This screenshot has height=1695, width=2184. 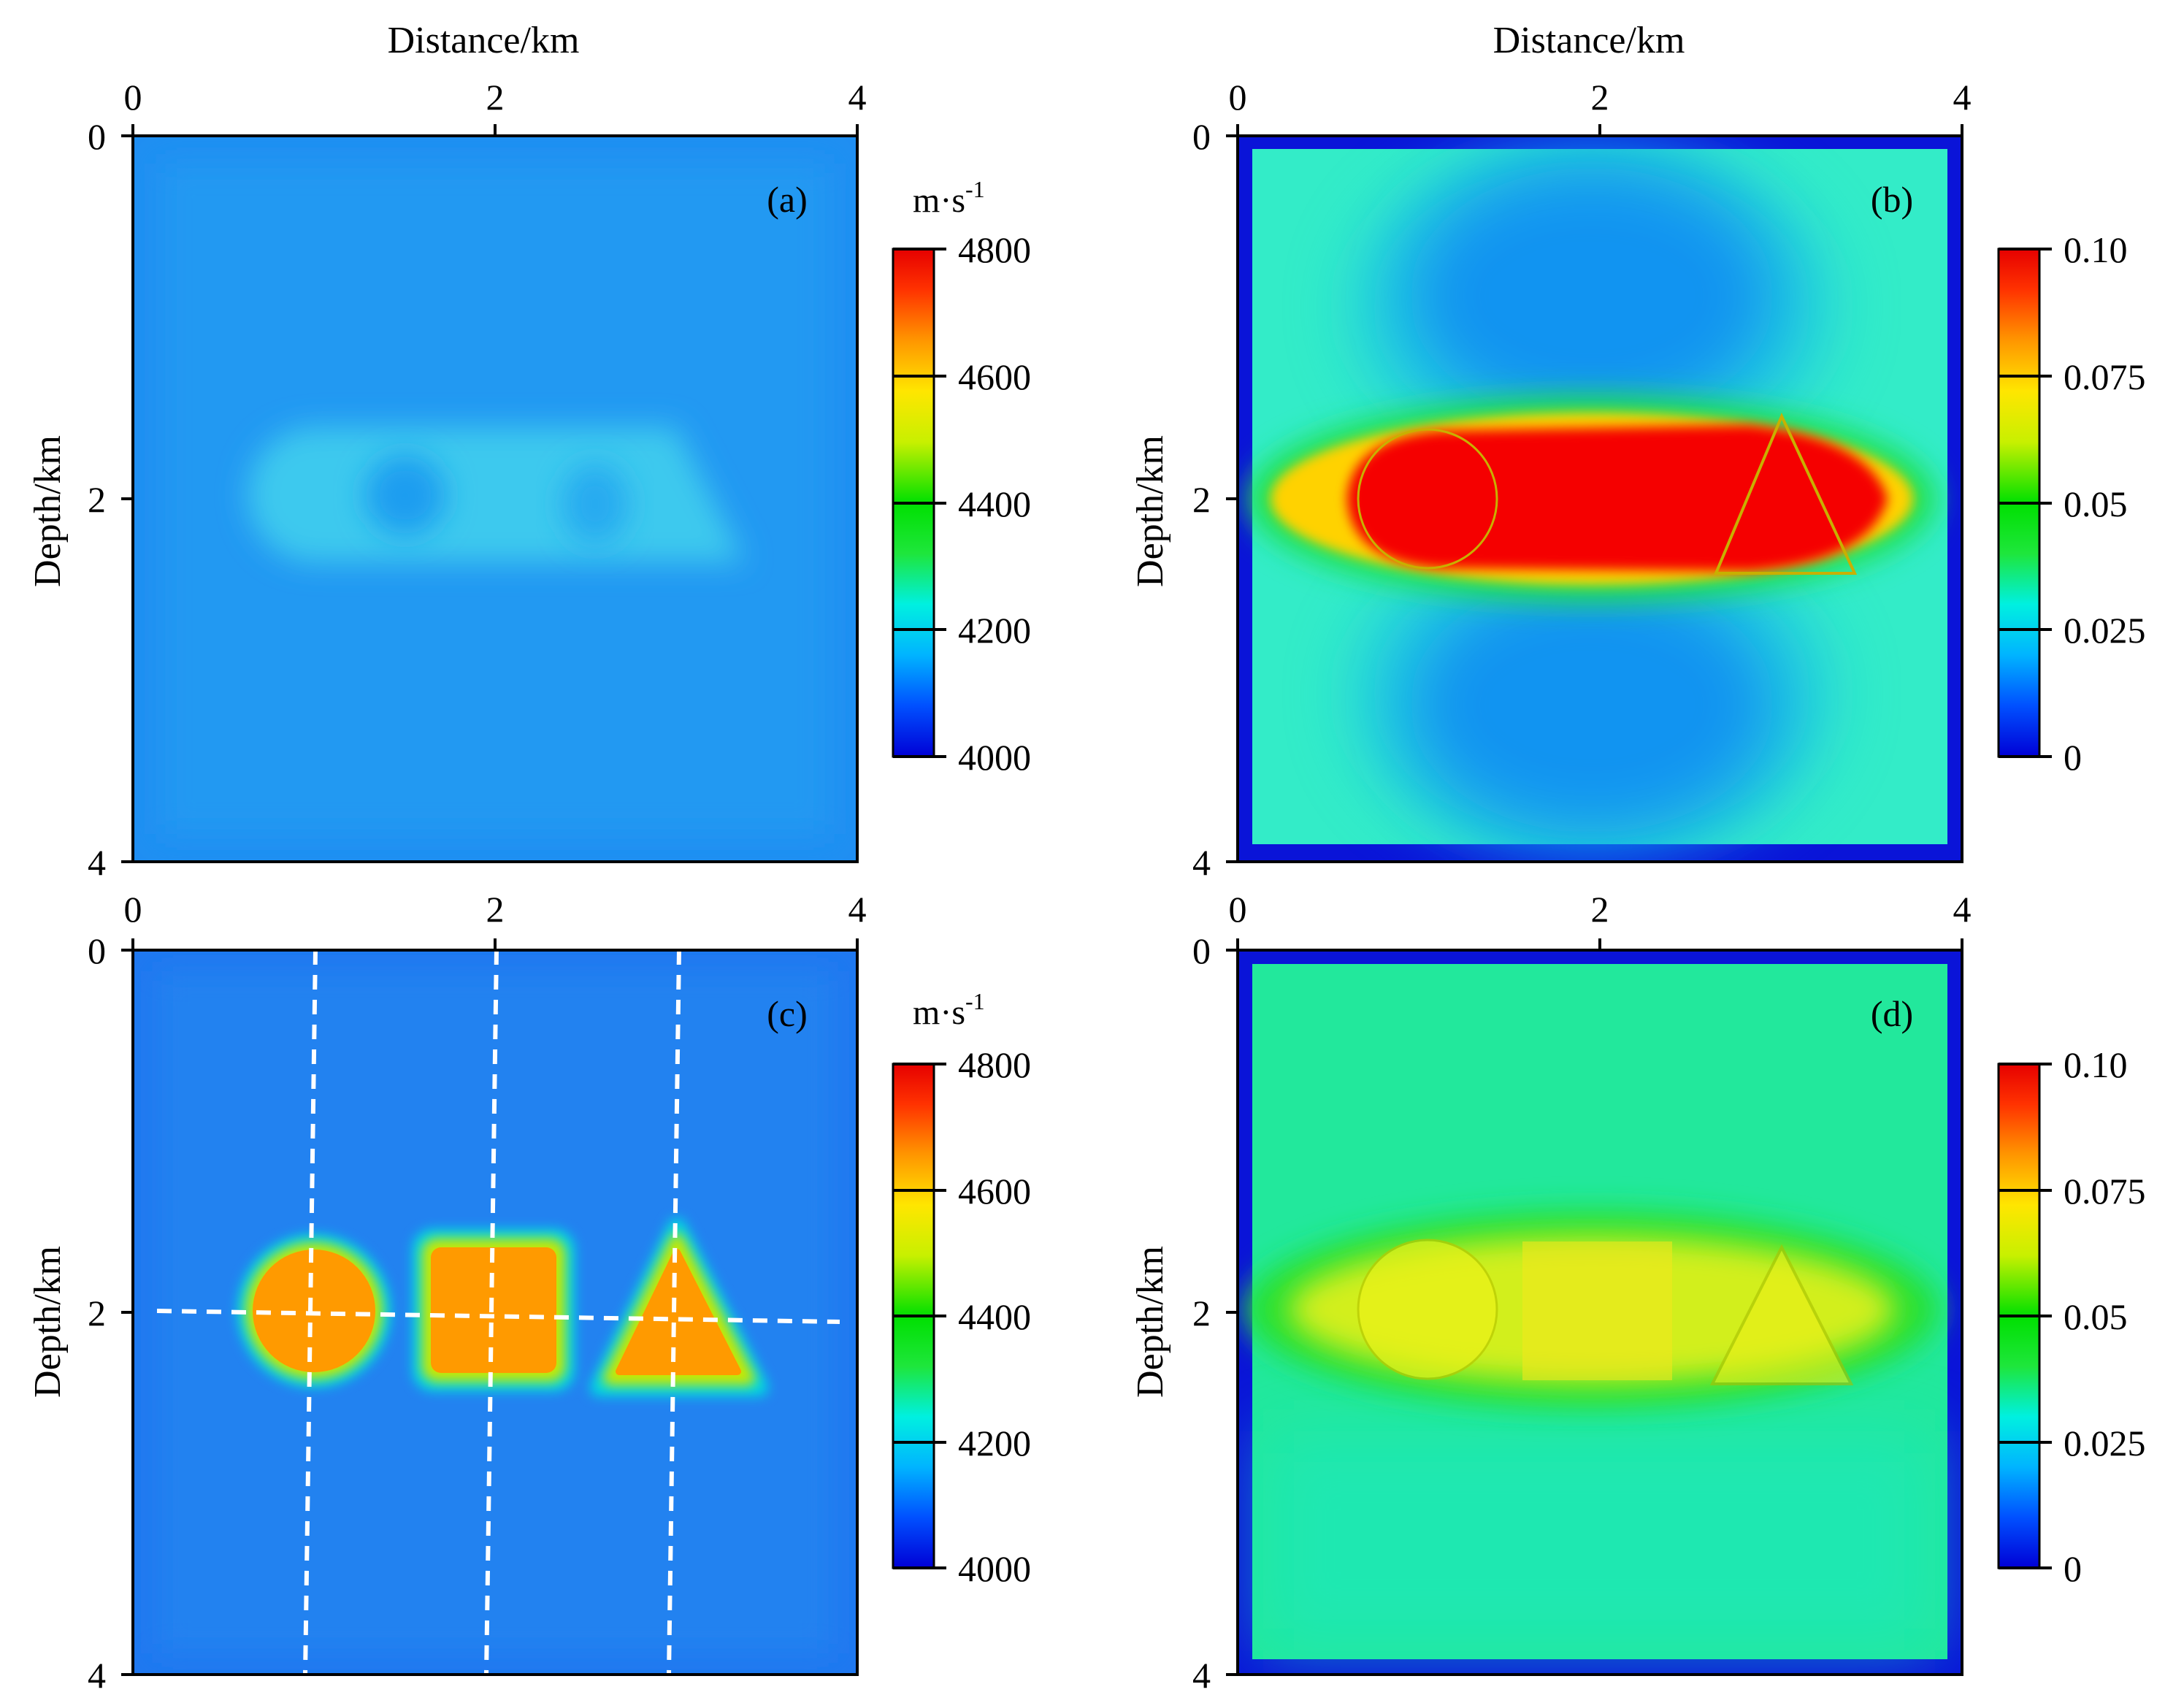 I want to click on colorbar-d-tick-label-0.05: 0.05, so click(x=2096, y=1316).